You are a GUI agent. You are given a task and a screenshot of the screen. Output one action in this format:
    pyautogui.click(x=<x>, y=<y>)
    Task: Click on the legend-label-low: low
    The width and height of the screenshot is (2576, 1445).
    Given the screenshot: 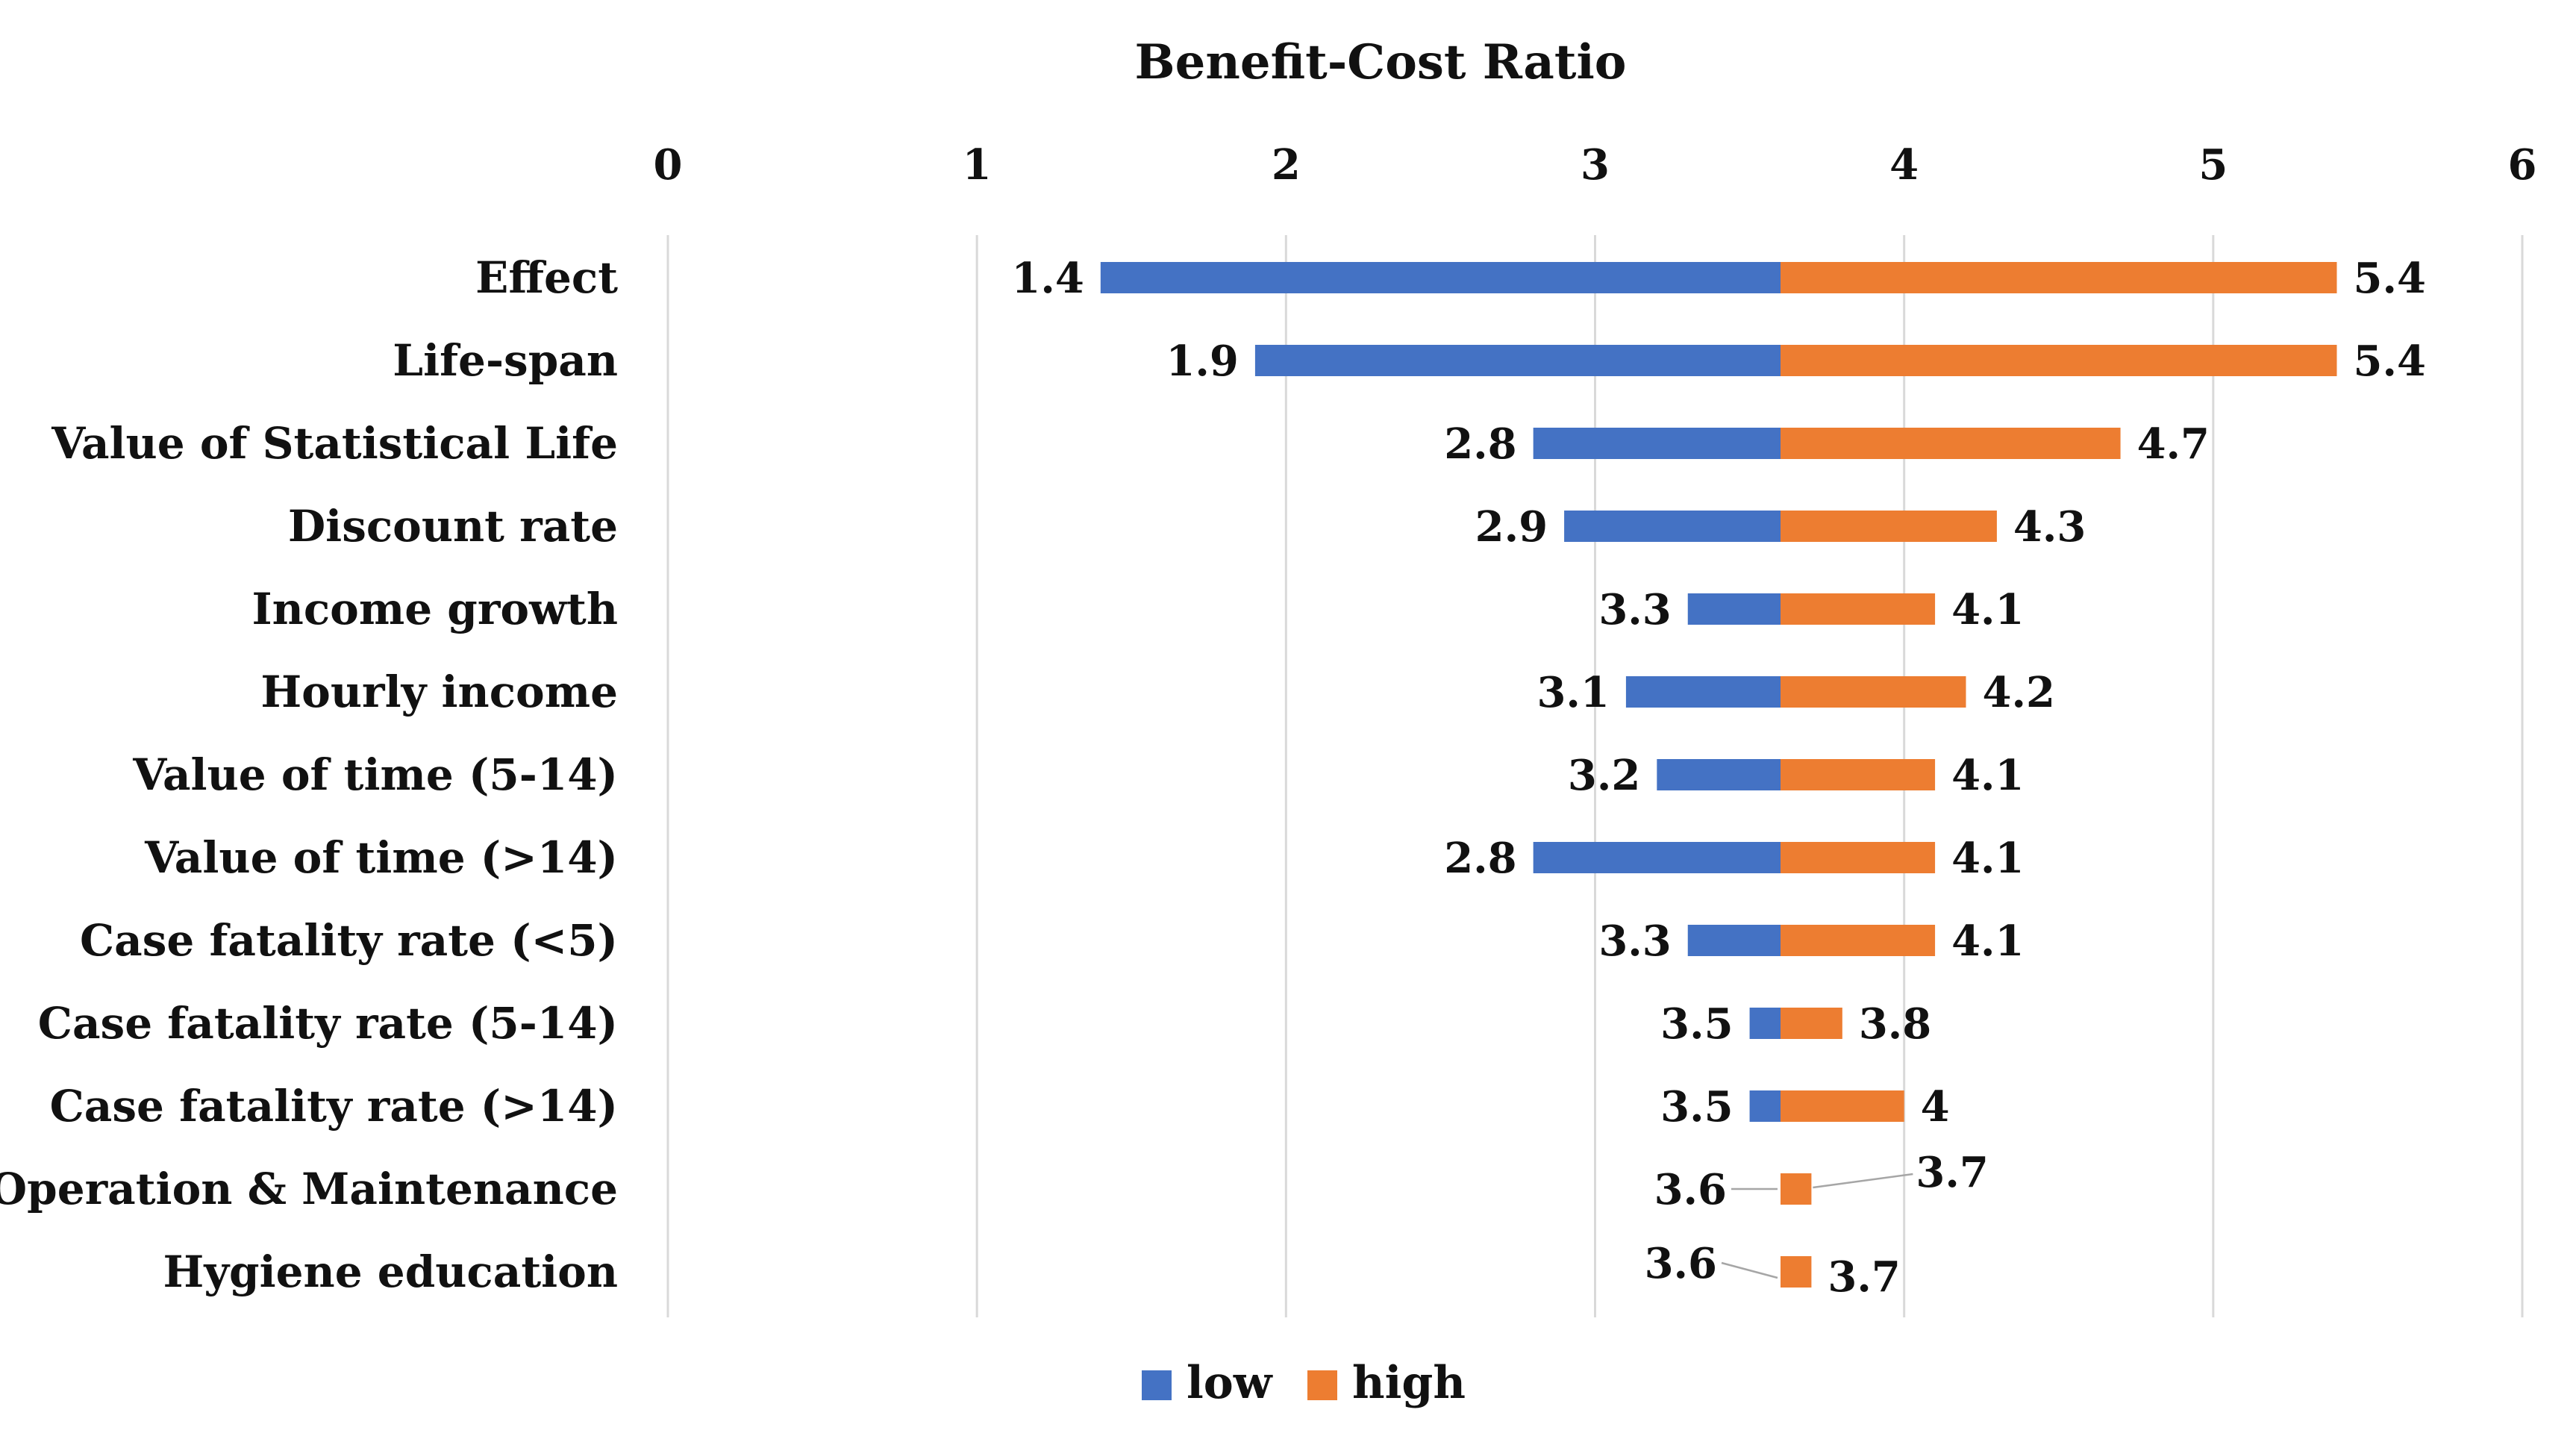 What is the action you would take?
    pyautogui.click(x=1230, y=1383)
    